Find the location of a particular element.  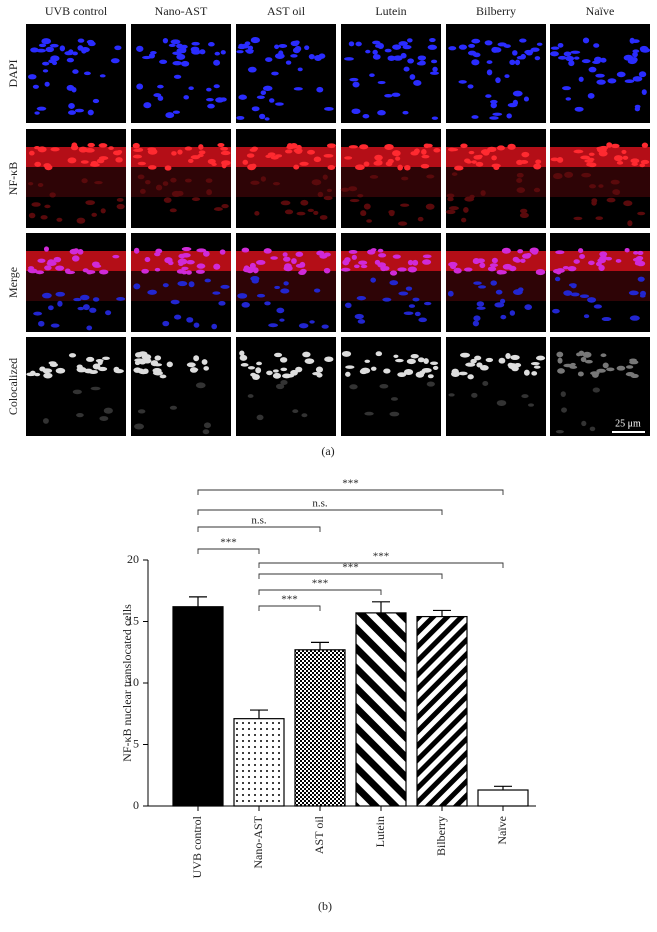

stain-band is located at coordinates (391, 286).